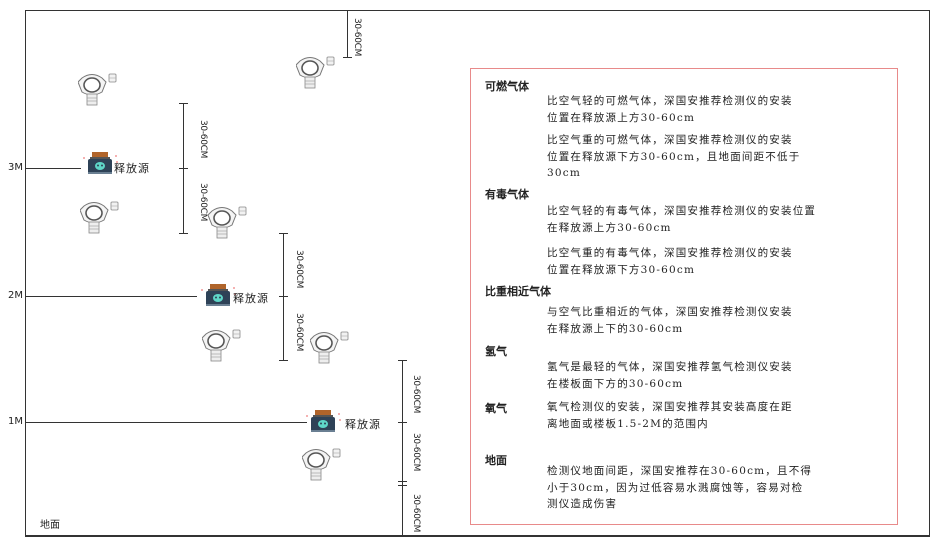 Image resolution: width=938 pixels, height=541 pixels. I want to click on text-line: 氧气检测仪的安装，深国安推荐其安装高度在距, so click(670, 407).